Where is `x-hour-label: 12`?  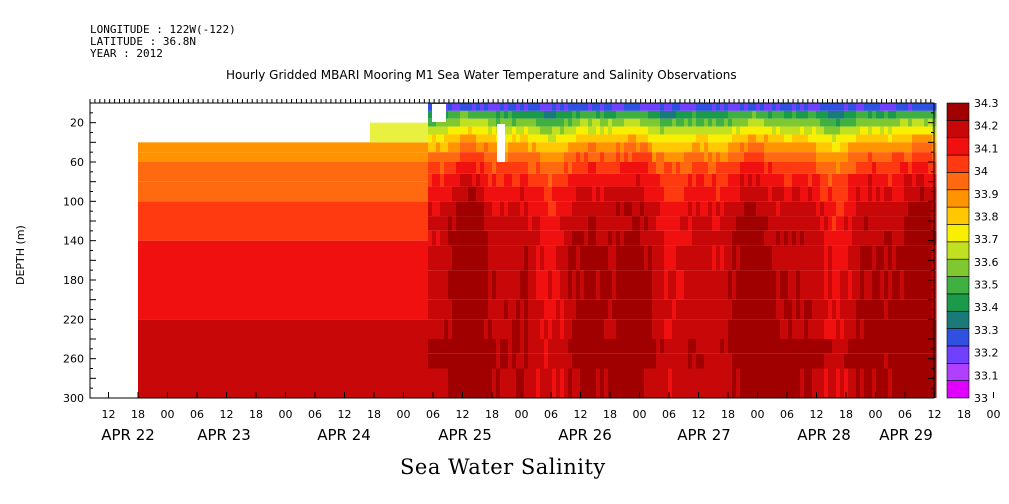 x-hour-label: 12 is located at coordinates (463, 414).